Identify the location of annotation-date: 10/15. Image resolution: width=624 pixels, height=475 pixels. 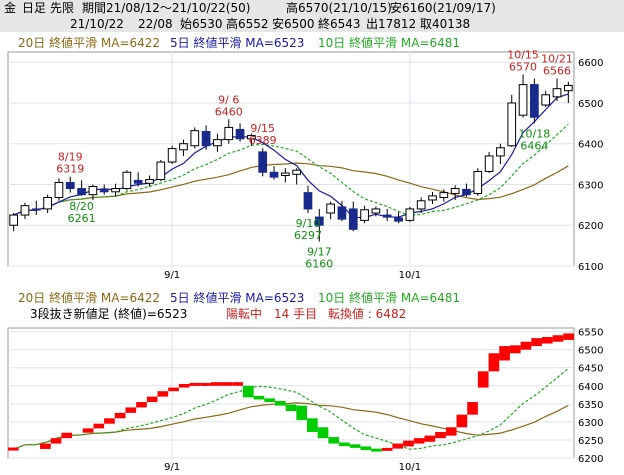
(523, 54).